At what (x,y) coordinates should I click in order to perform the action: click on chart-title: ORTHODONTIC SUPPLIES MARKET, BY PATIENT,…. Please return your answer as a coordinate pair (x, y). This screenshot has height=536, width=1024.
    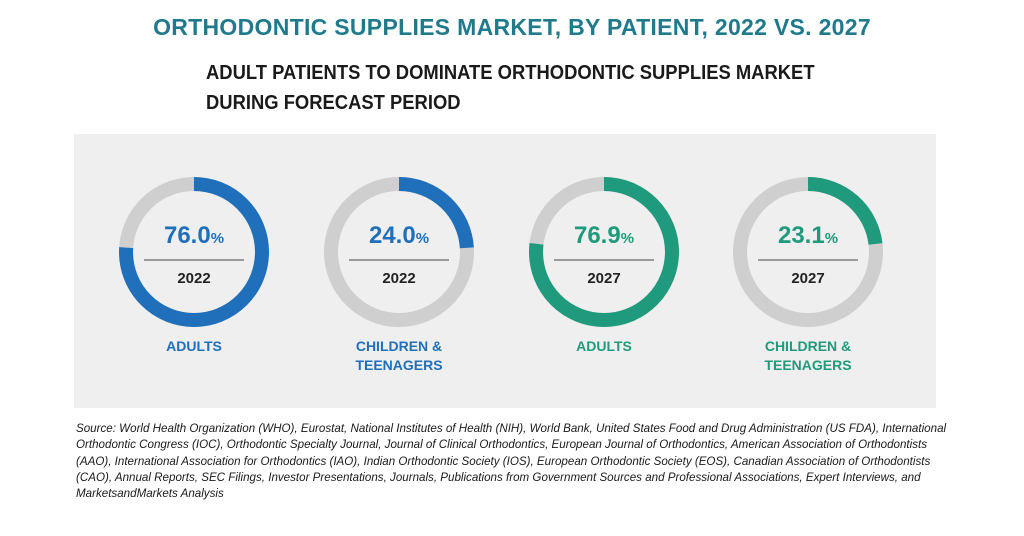
    Looking at the image, I should click on (512, 27).